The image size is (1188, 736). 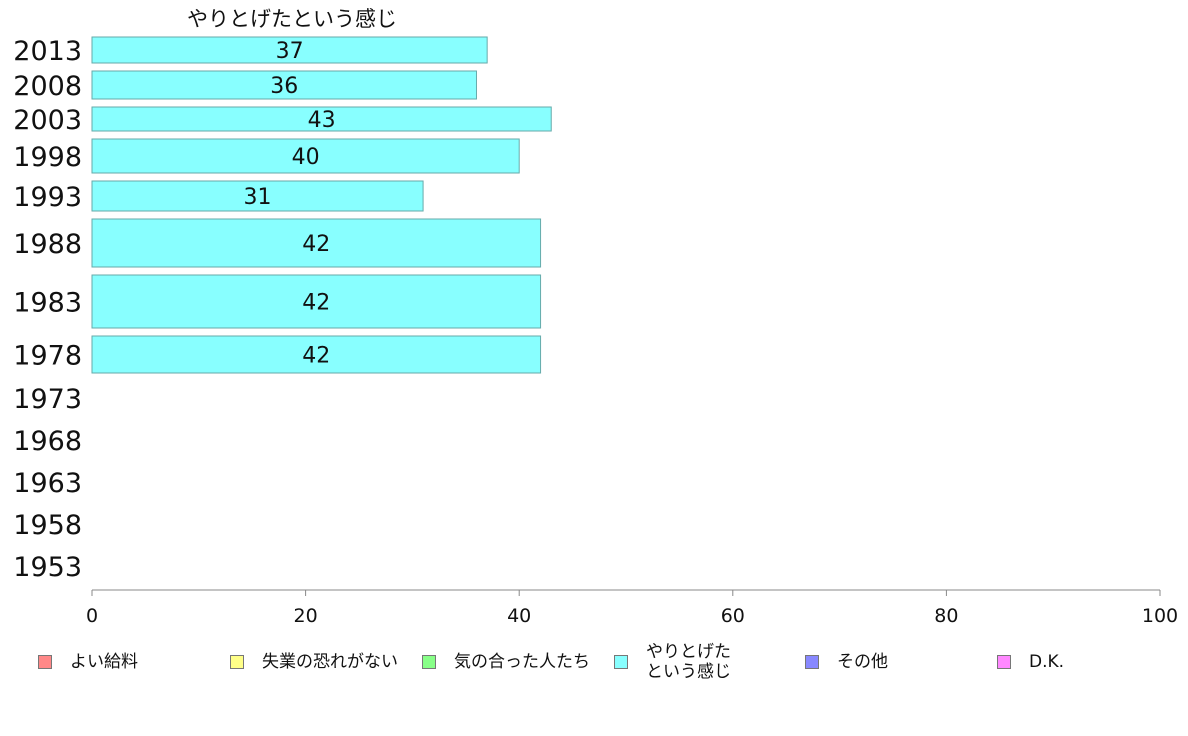 I want to click on data-label-1978: 42, so click(x=316, y=356).